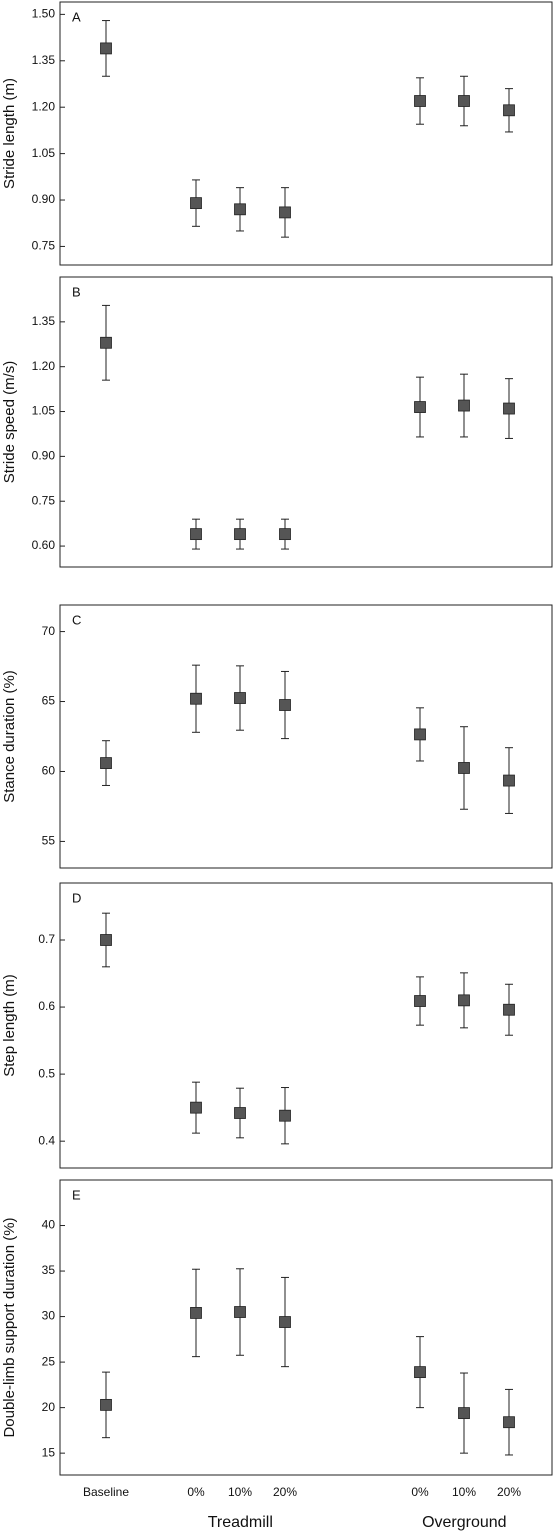 The width and height of the screenshot is (554, 1537). Describe the element at coordinates (49, 1316) in the screenshot. I see `y-tick-label: 30` at that location.